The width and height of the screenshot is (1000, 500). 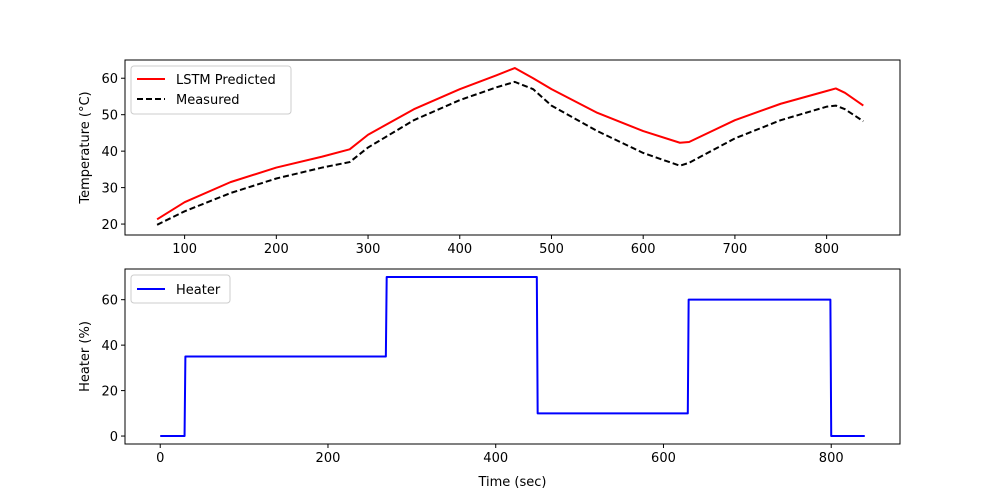 I want to click on heater-y-axis-label: Heater (%), so click(x=85, y=356).